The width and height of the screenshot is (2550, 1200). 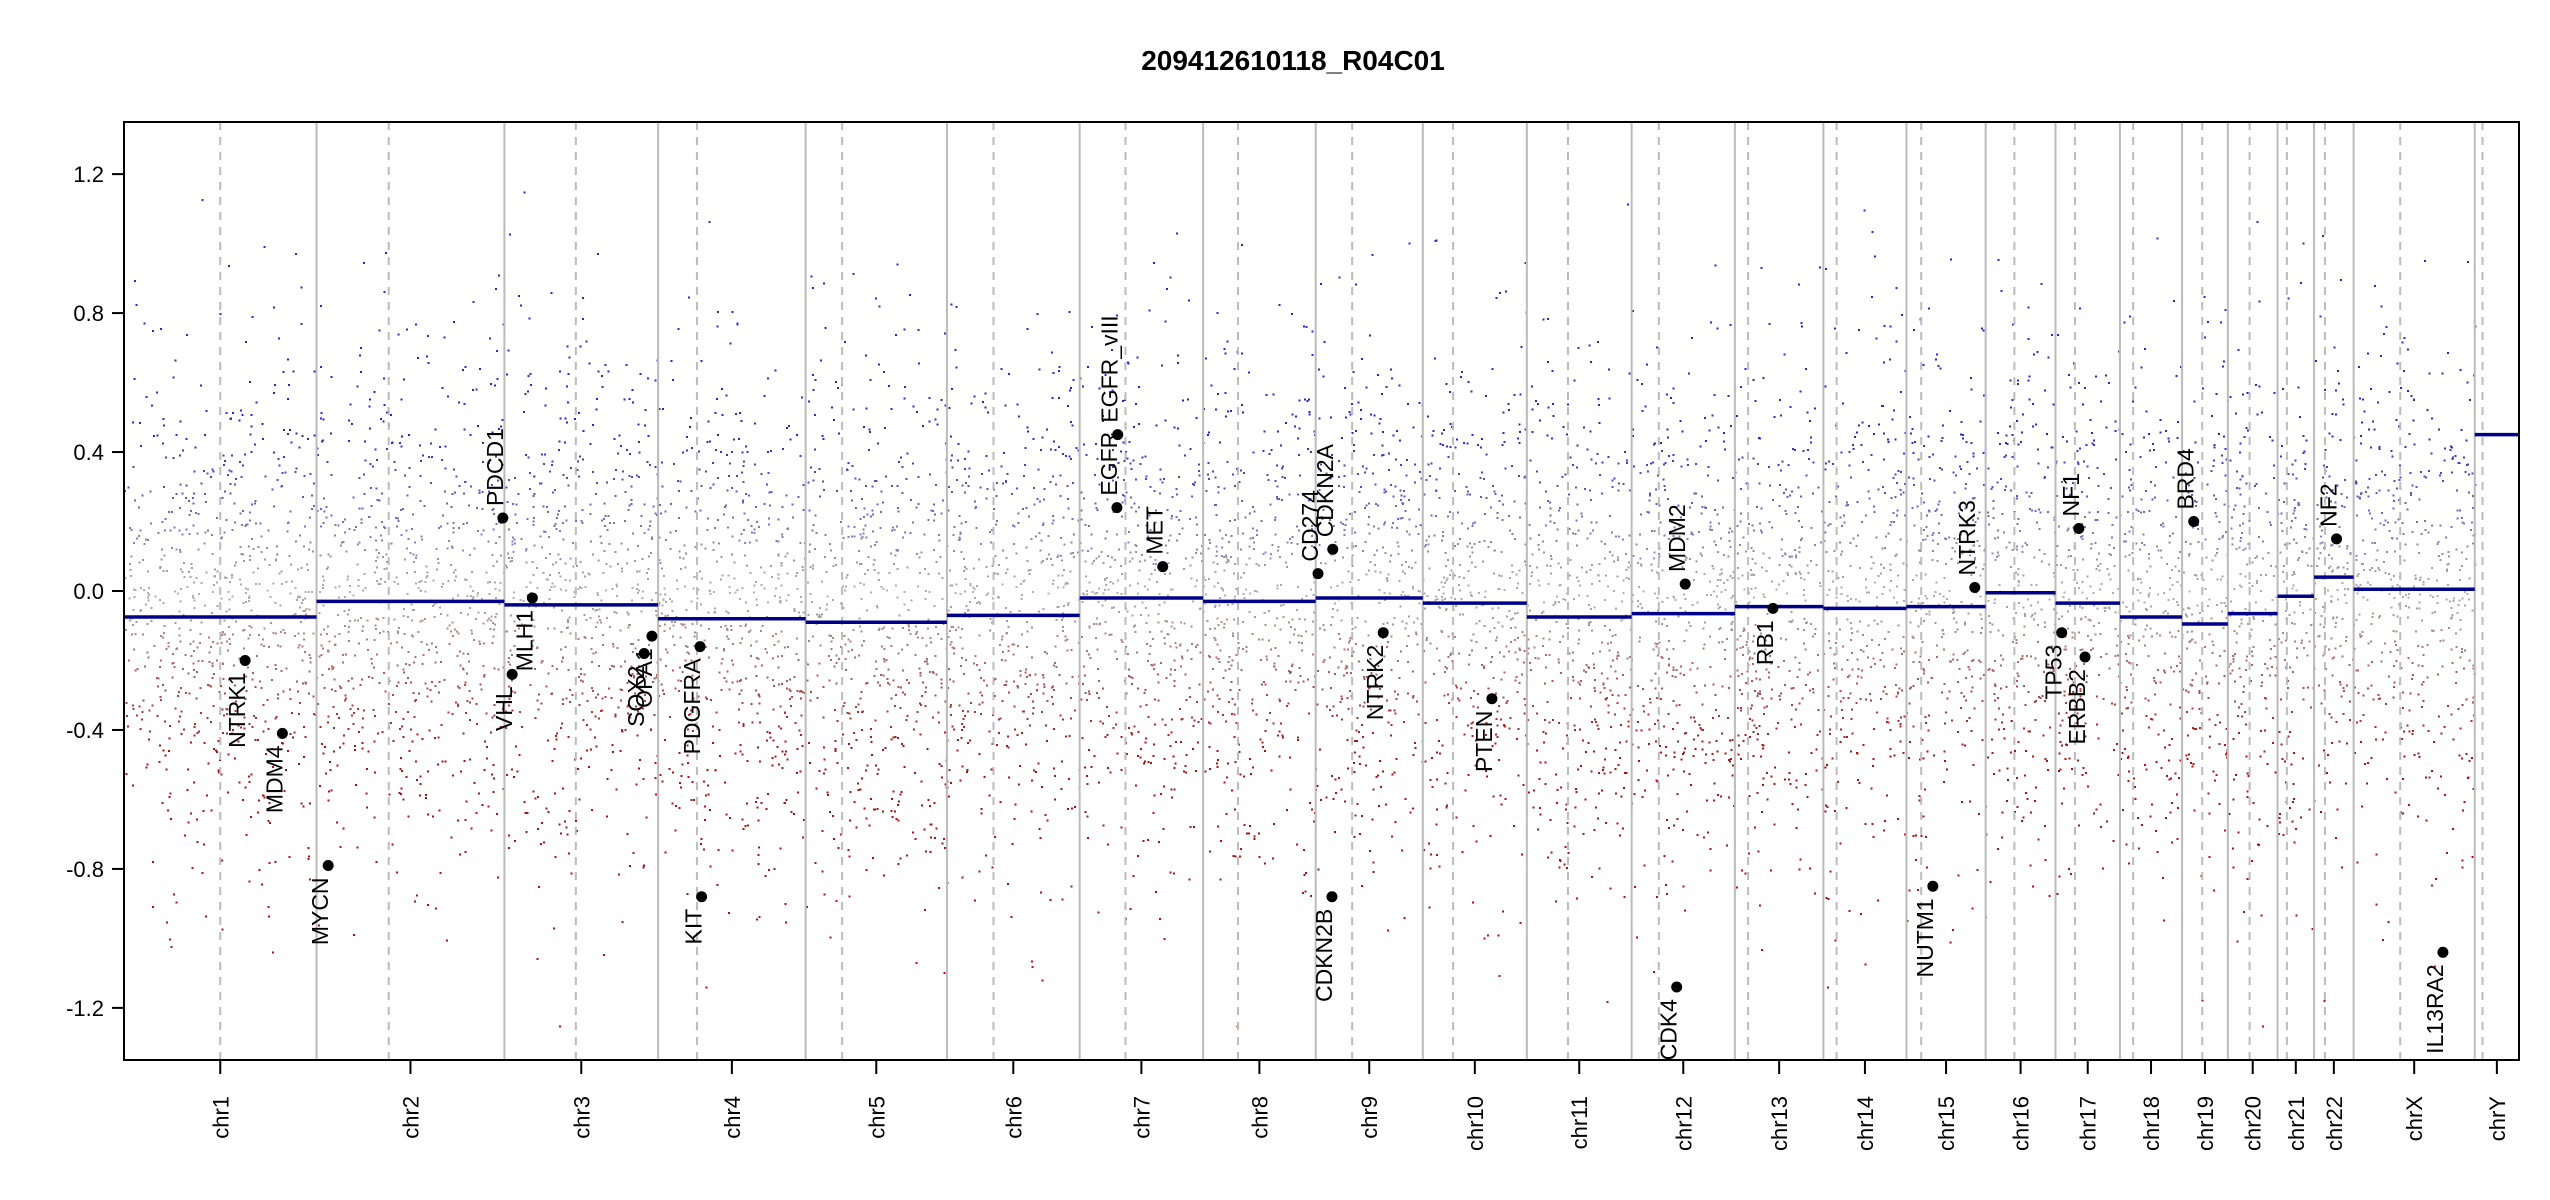 I want to click on gene-point-tp53, so click(x=2062, y=633).